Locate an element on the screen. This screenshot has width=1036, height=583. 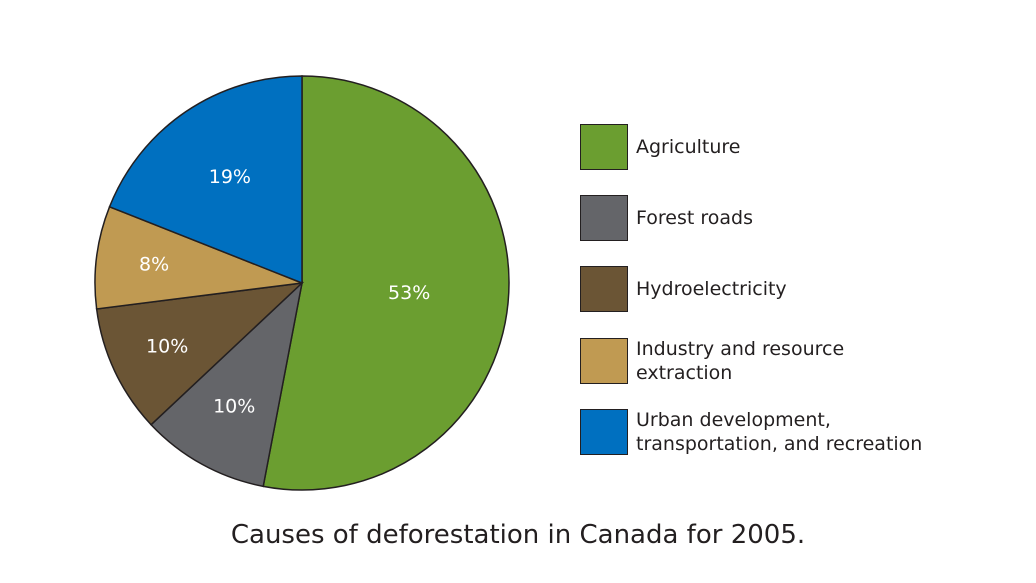
legend-label-forest-roads: Forest roads is located at coordinates (694, 218).